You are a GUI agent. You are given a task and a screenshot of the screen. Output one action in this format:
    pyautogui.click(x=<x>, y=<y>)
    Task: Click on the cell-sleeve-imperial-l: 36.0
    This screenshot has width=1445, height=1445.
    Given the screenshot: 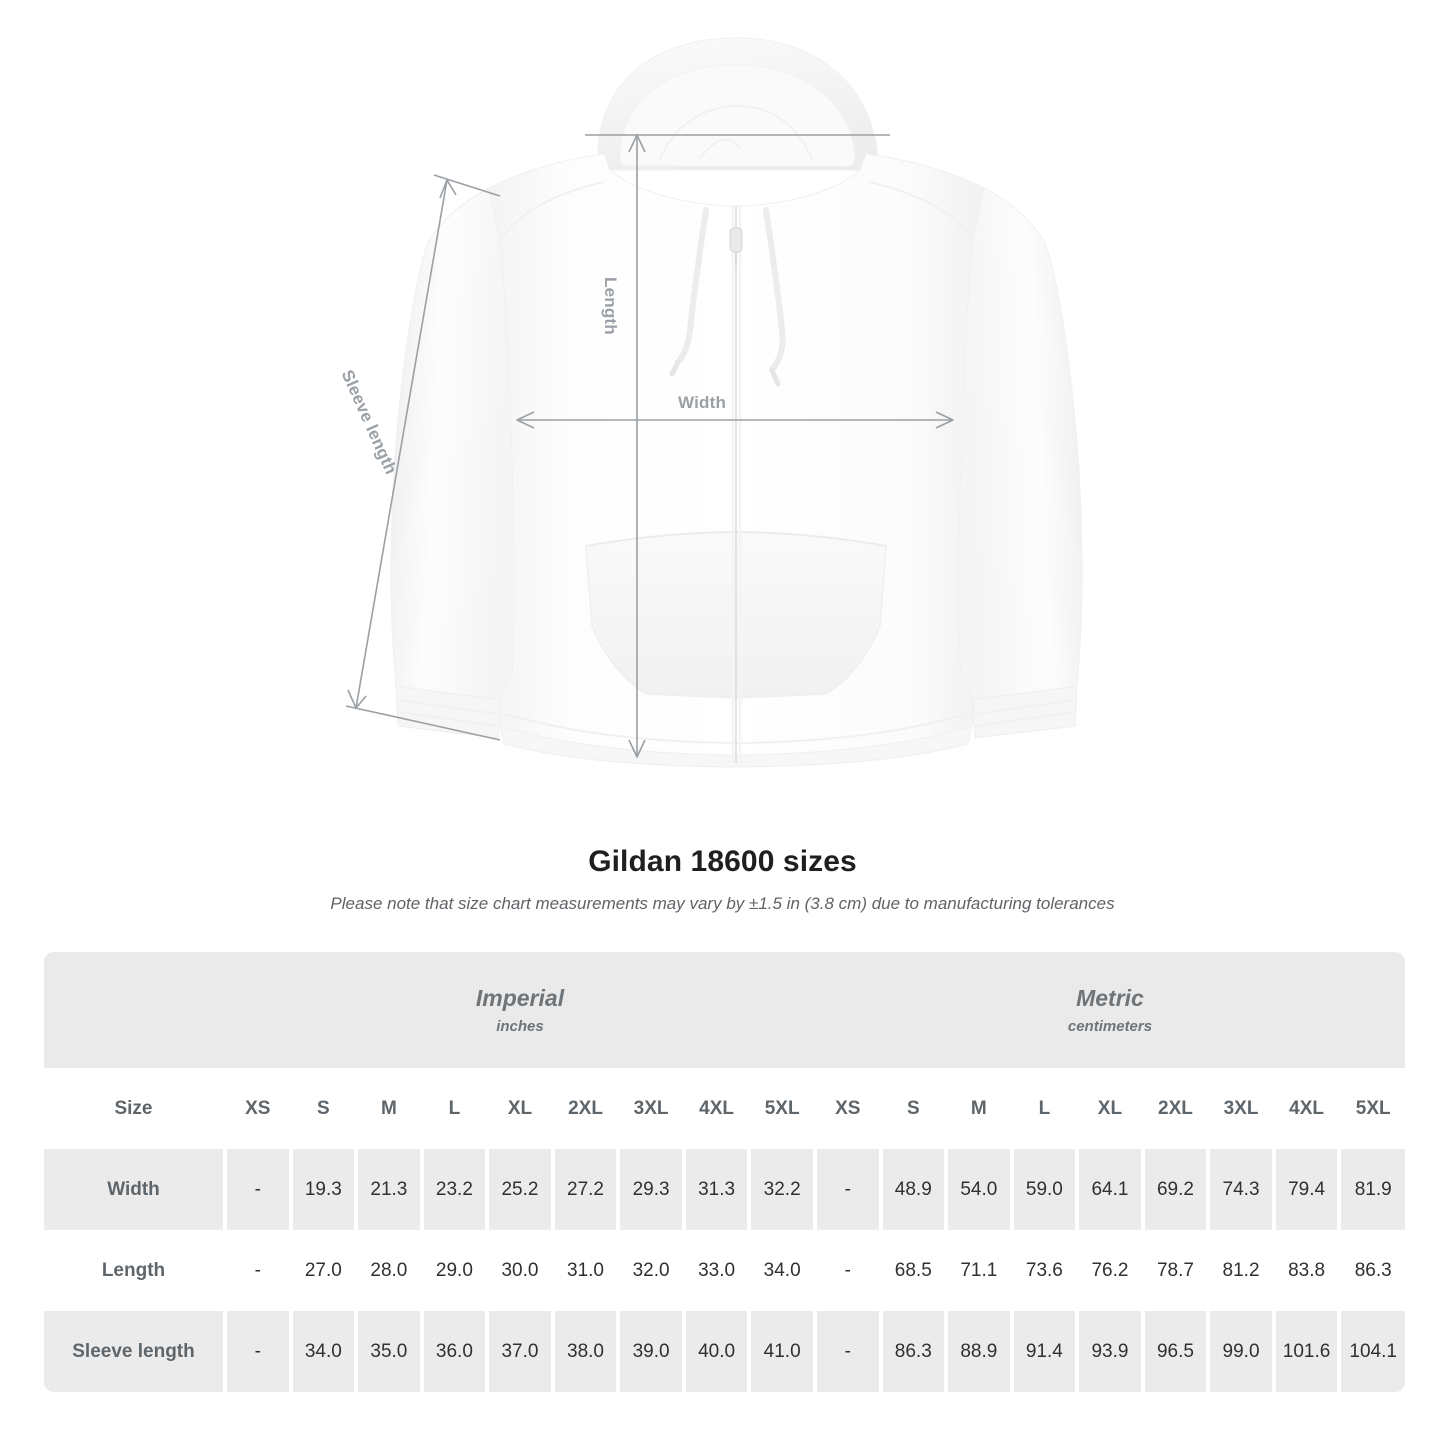 What is the action you would take?
    pyautogui.click(x=454, y=1351)
    